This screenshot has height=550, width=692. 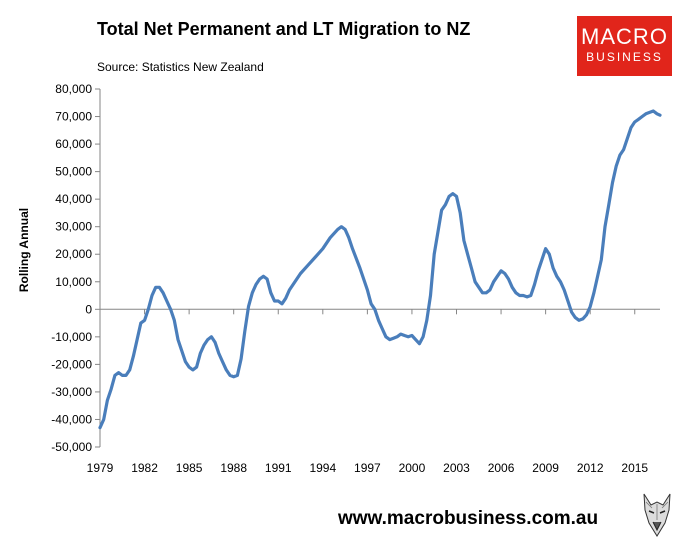 What do you see at coordinates (73, 89) in the screenshot?
I see `y-tick-label: 80,000` at bounding box center [73, 89].